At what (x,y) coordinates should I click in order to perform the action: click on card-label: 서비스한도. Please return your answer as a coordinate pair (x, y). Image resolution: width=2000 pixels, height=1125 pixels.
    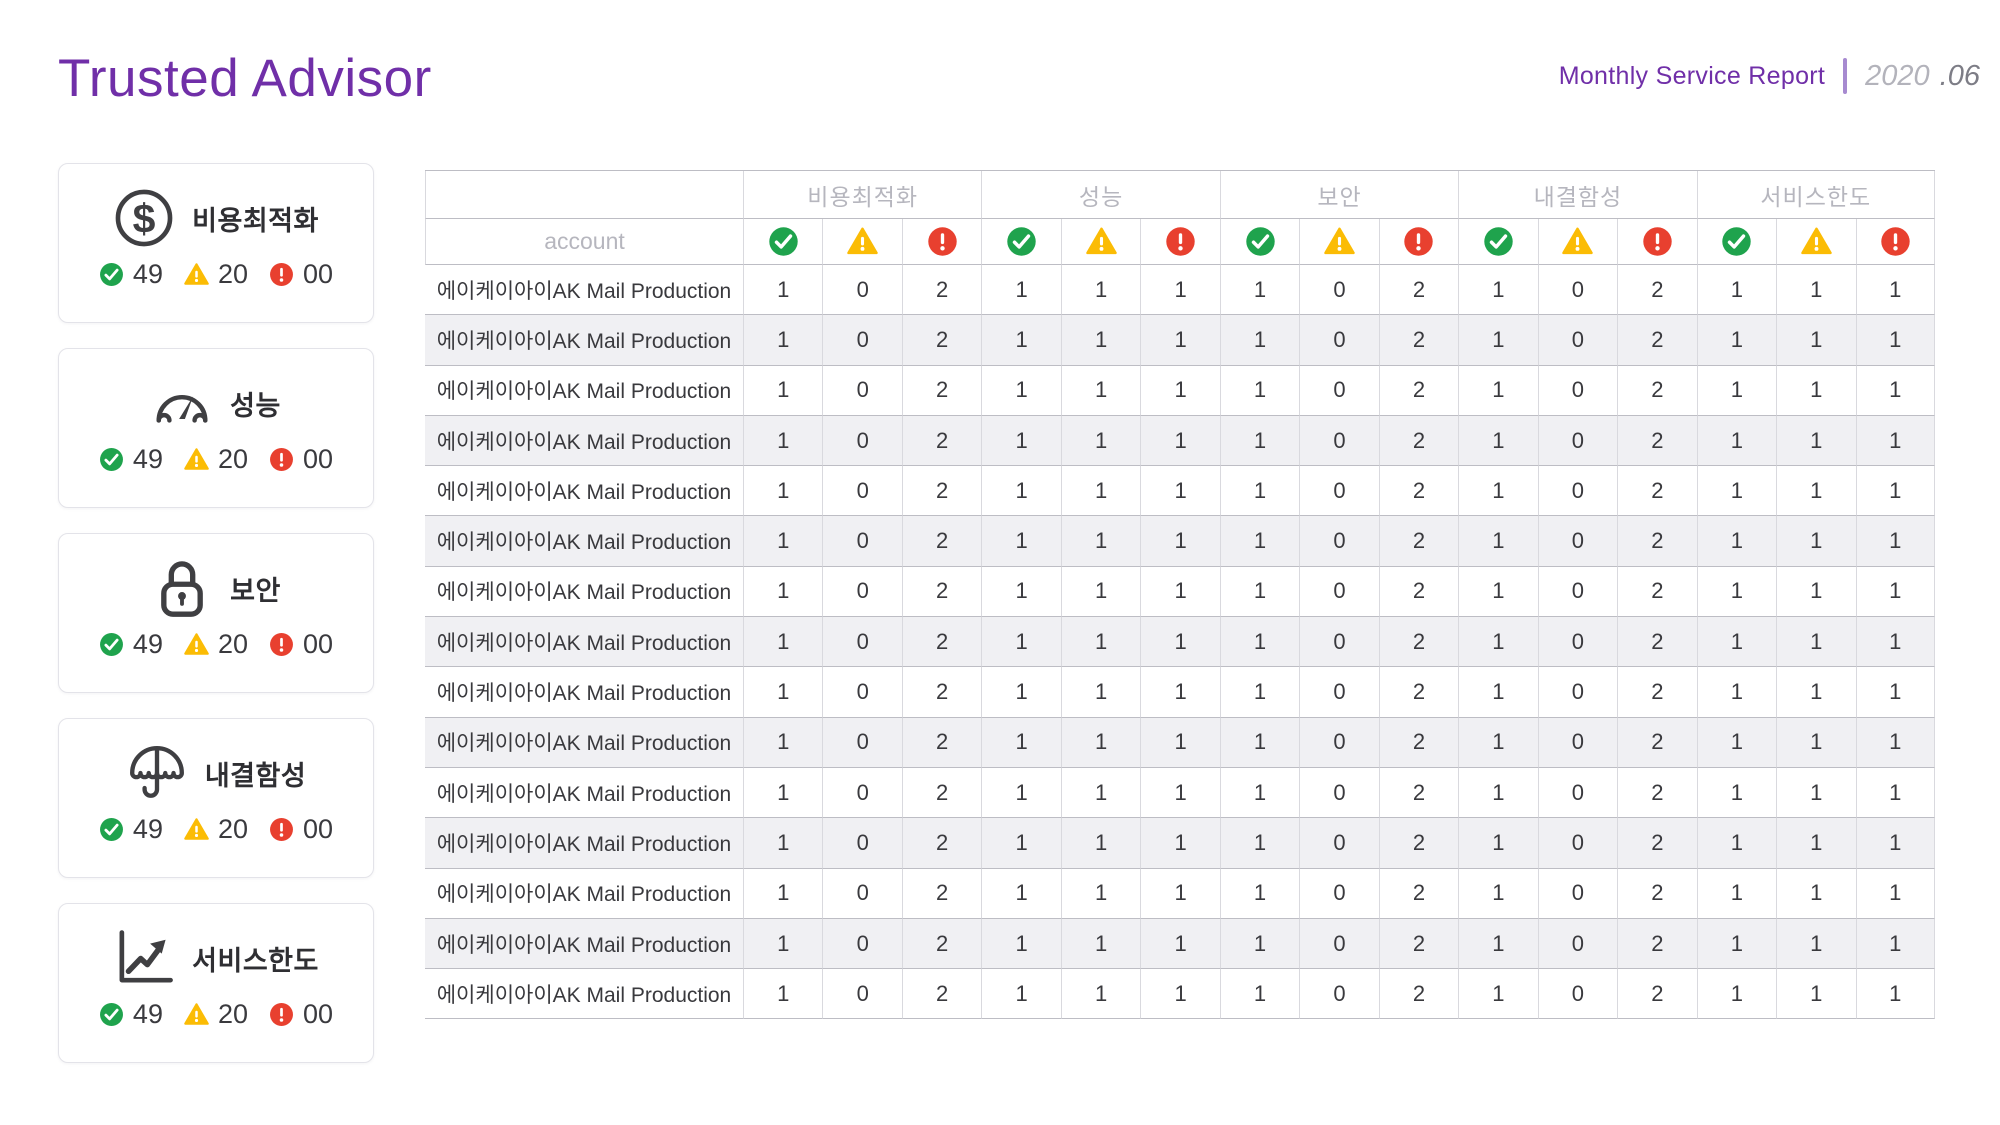
    Looking at the image, I should click on (255, 960).